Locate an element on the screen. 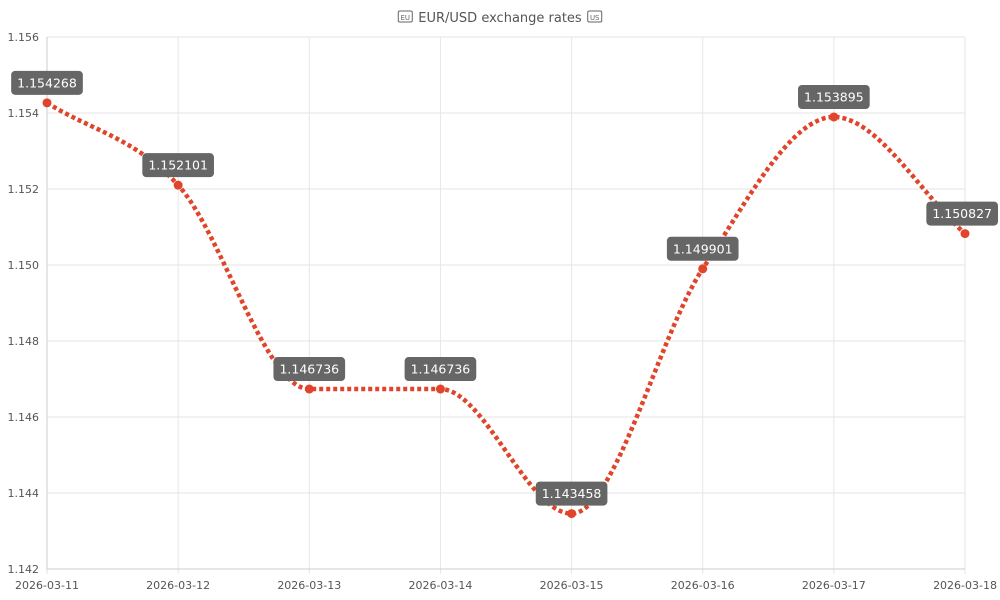 Image resolution: width=1000 pixels, height=600 pixels. svg-text: US is located at coordinates (595, 18).